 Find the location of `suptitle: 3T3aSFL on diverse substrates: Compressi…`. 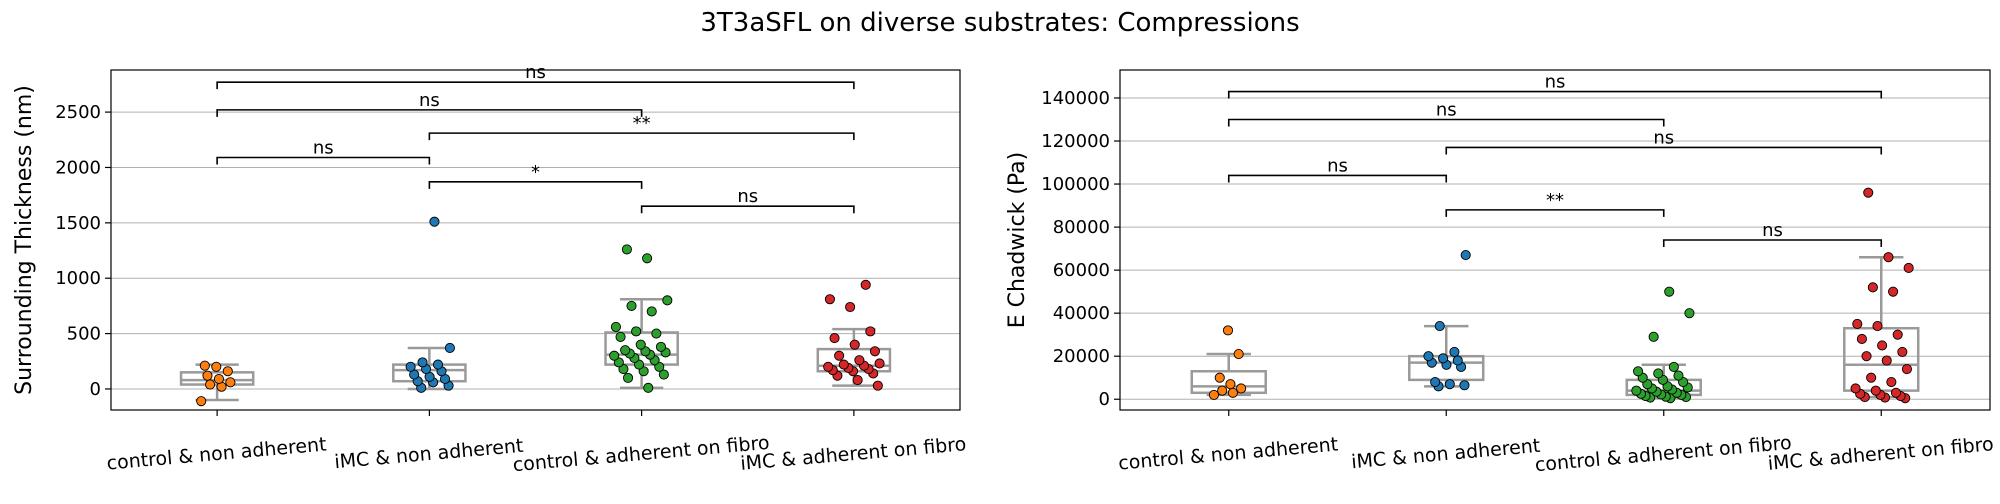

suptitle: 3T3aSFL on diverse substrates: Compressi… is located at coordinates (999, 23).